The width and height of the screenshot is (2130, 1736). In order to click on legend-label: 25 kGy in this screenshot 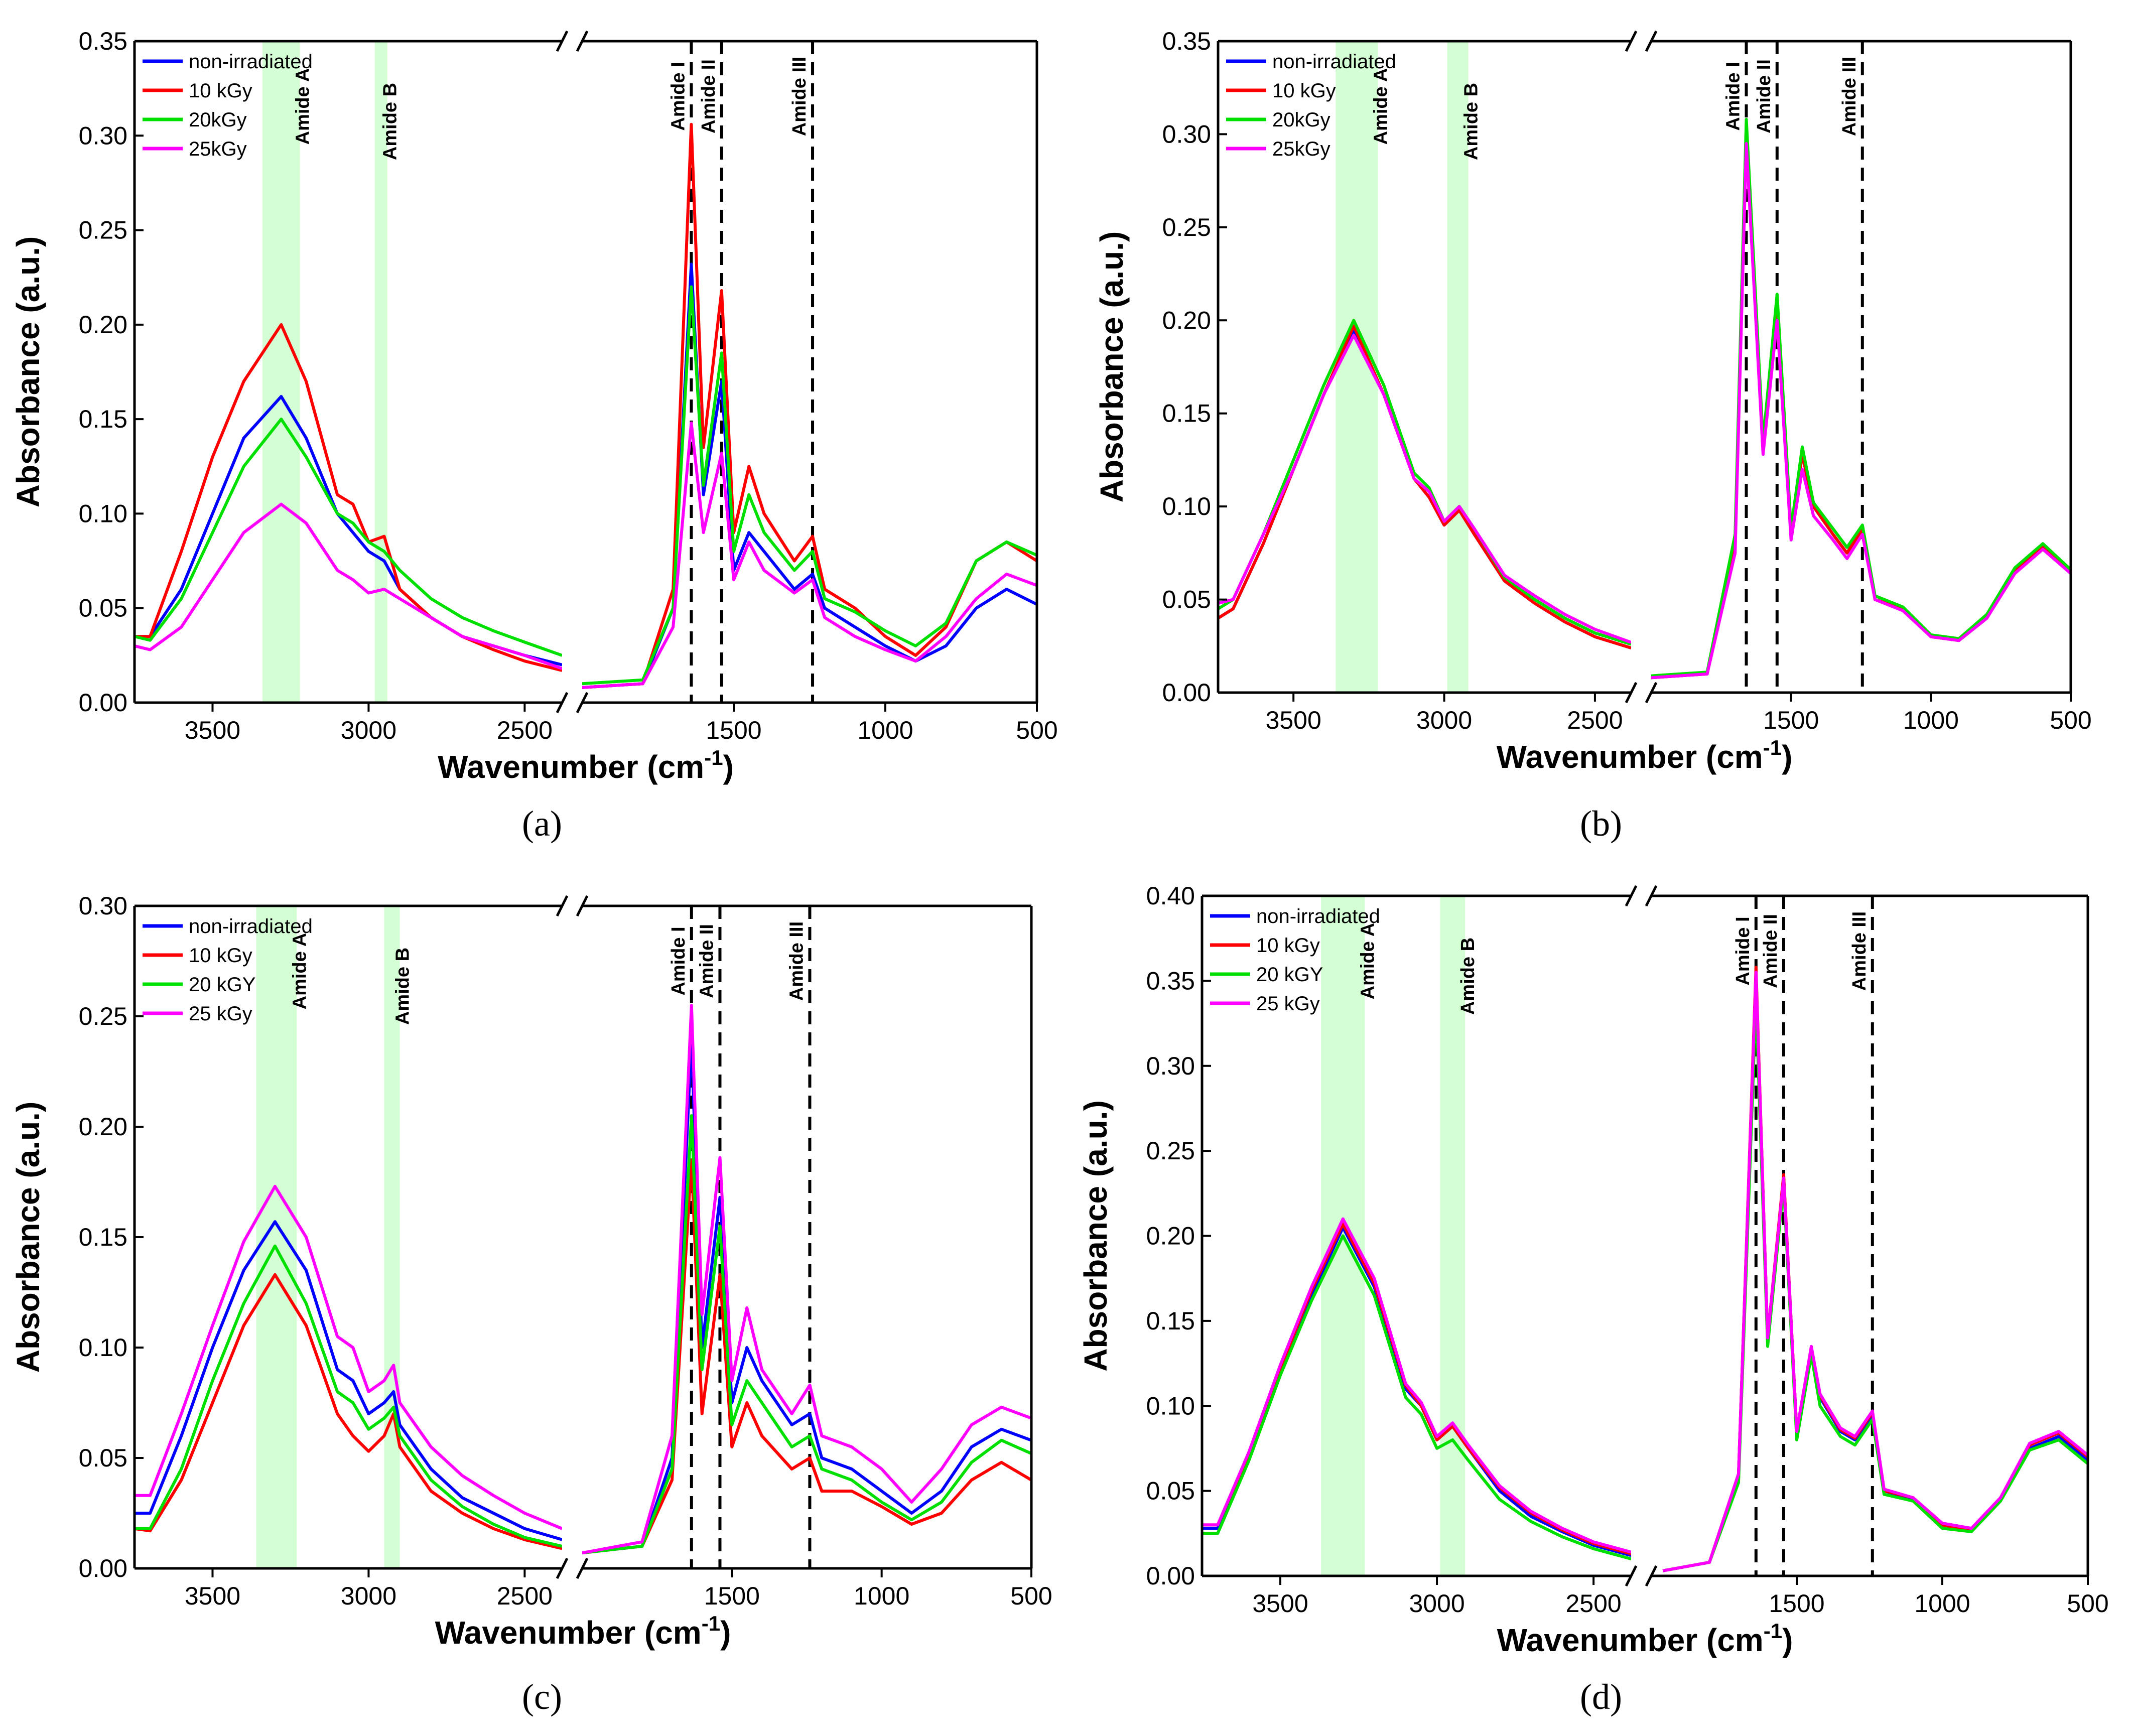, I will do `click(220, 1014)`.